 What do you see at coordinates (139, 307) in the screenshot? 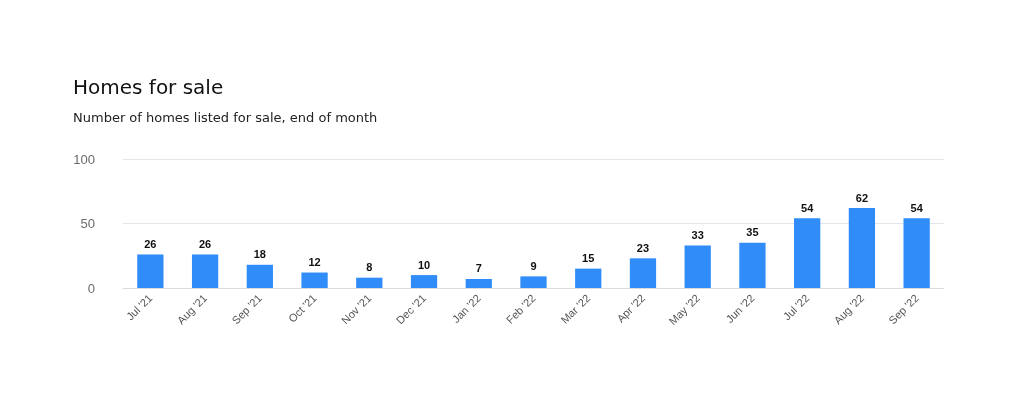
I see `x-tick-label: Jul '21` at bounding box center [139, 307].